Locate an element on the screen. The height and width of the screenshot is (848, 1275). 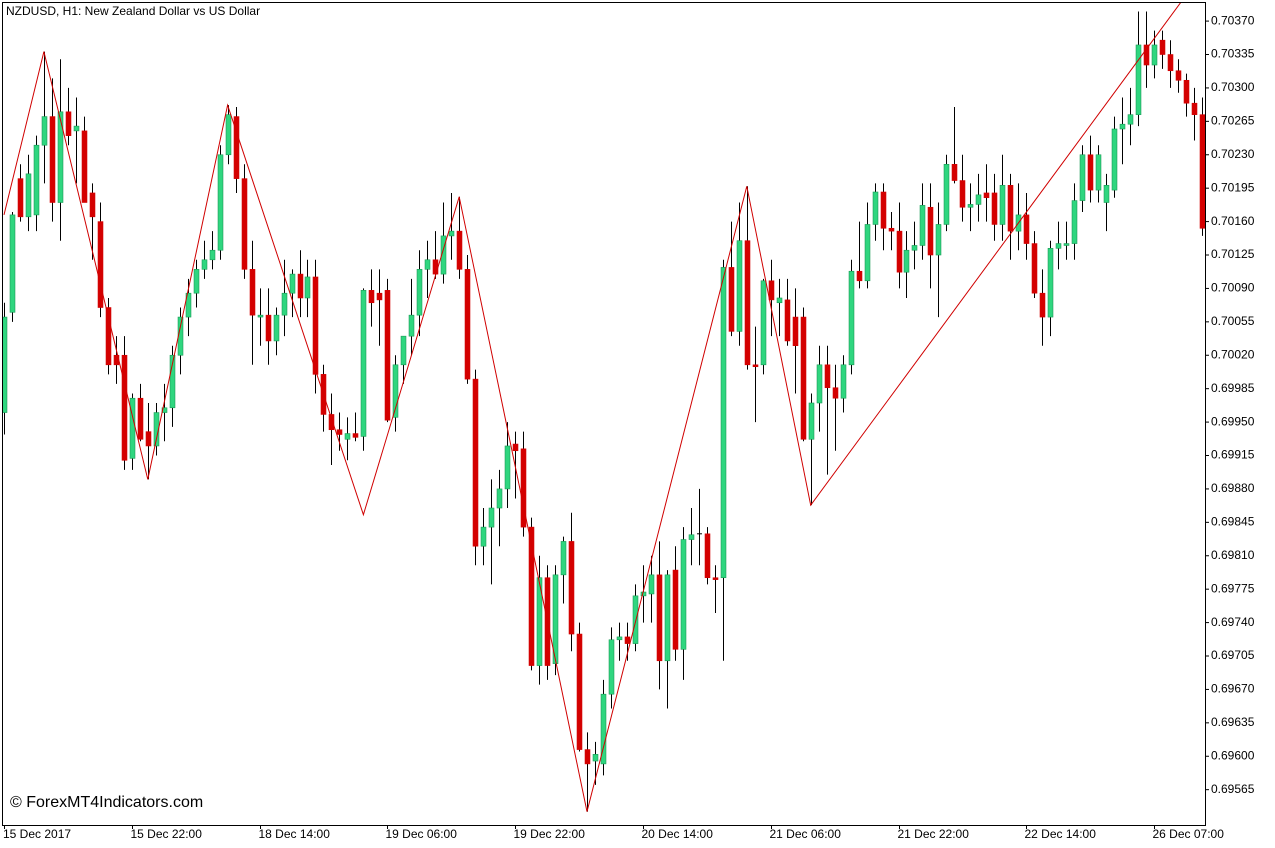
x-tick-label: 26 Dec 07:00 is located at coordinates (1189, 834).